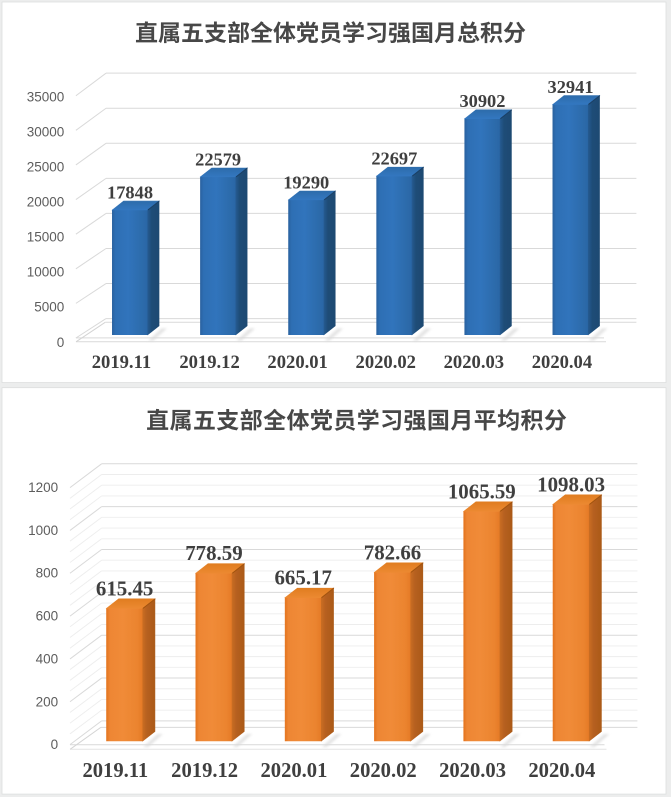  What do you see at coordinates (46, 131) in the screenshot?
I see `svg-text: 30000` at bounding box center [46, 131].